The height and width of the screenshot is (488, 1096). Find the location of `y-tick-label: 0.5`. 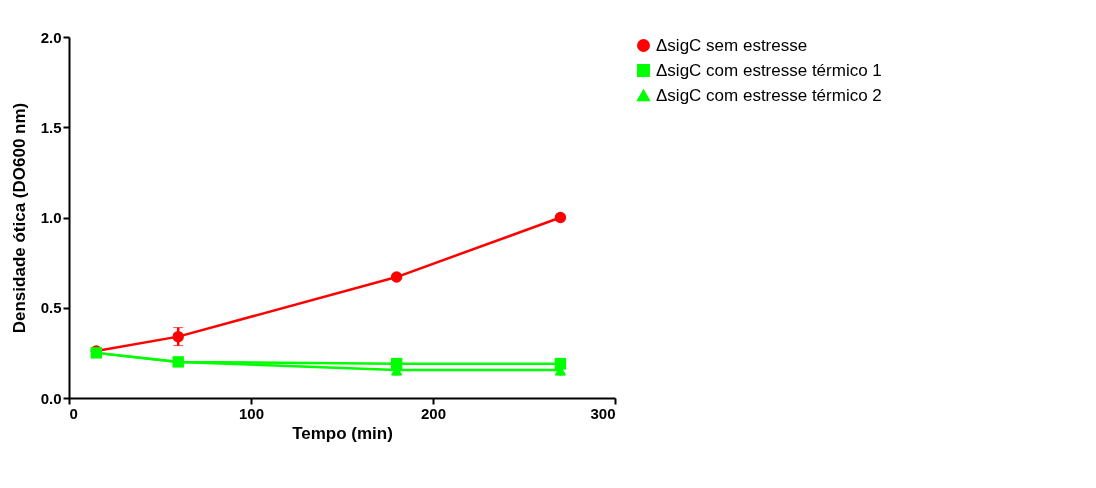

y-tick-label: 0.5 is located at coordinates (51, 308).